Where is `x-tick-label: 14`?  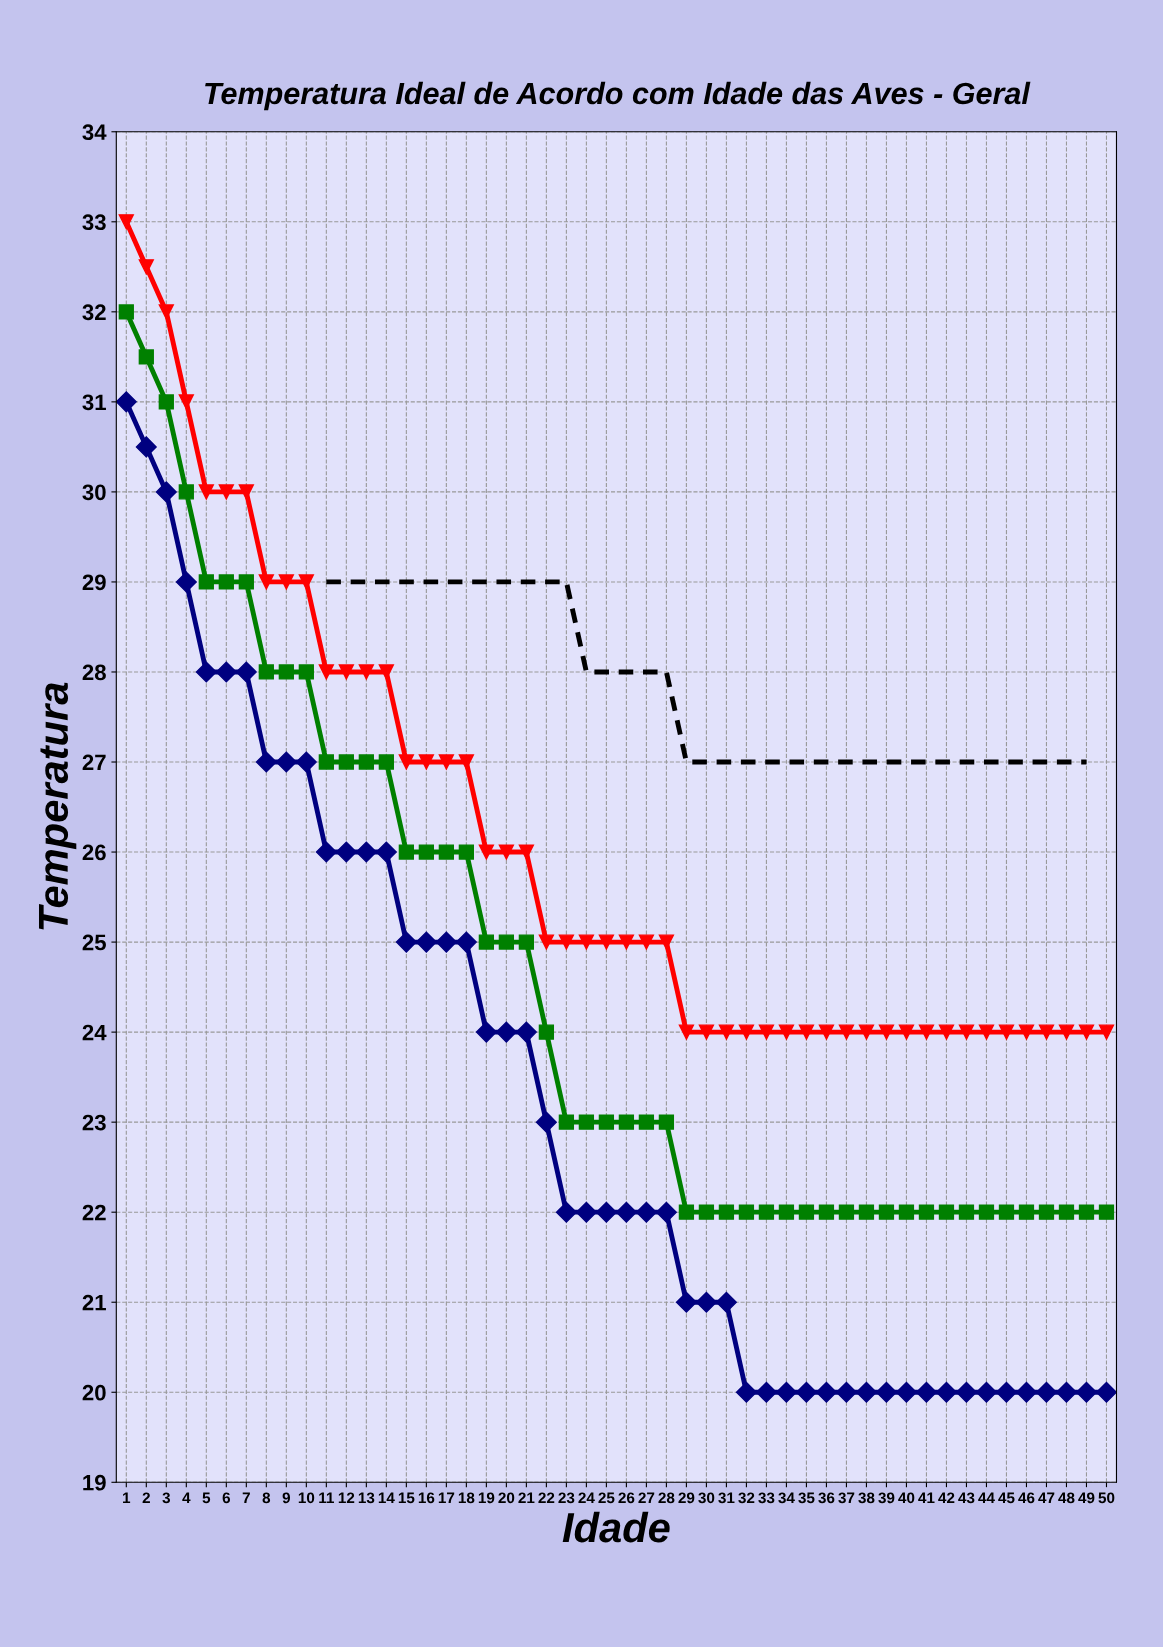
x-tick-label: 14 is located at coordinates (386, 1498).